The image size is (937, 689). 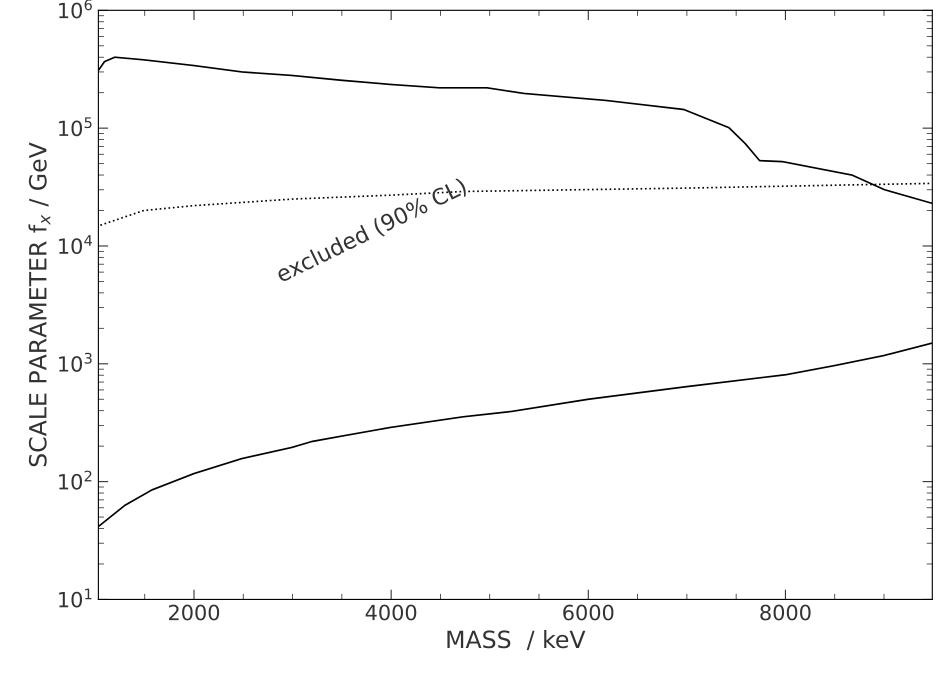 What do you see at coordinates (75, 244) in the screenshot?
I see `y-tick-label: 10$^{4}$` at bounding box center [75, 244].